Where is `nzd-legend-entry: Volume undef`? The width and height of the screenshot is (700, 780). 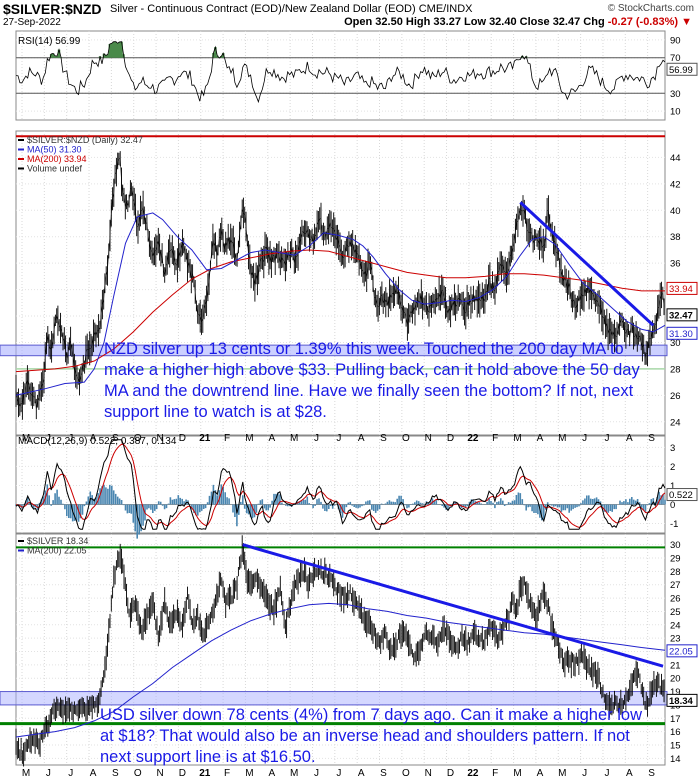 nzd-legend-entry: Volume undef is located at coordinates (55, 169).